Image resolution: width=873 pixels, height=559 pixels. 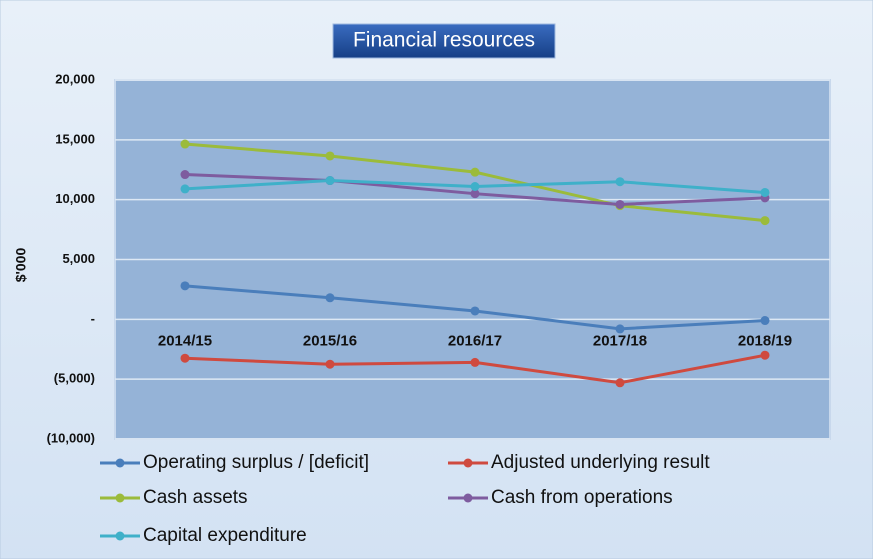 I want to click on legend-label: Capital expenditure, so click(x=225, y=535).